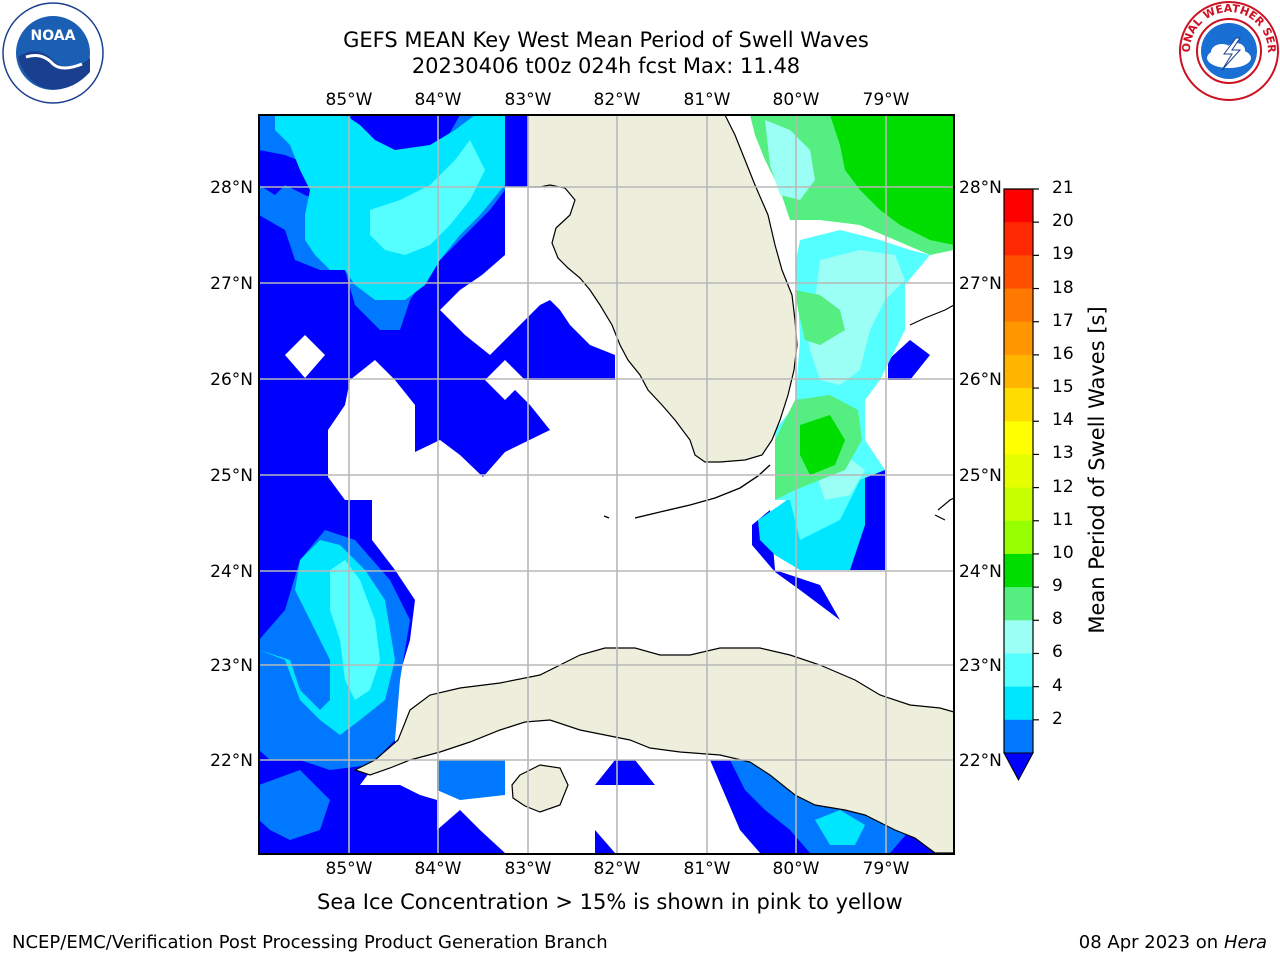 The width and height of the screenshot is (1280, 960). Describe the element at coordinates (909, 360) in the screenshot. I see `east-field-2-4c` at that location.